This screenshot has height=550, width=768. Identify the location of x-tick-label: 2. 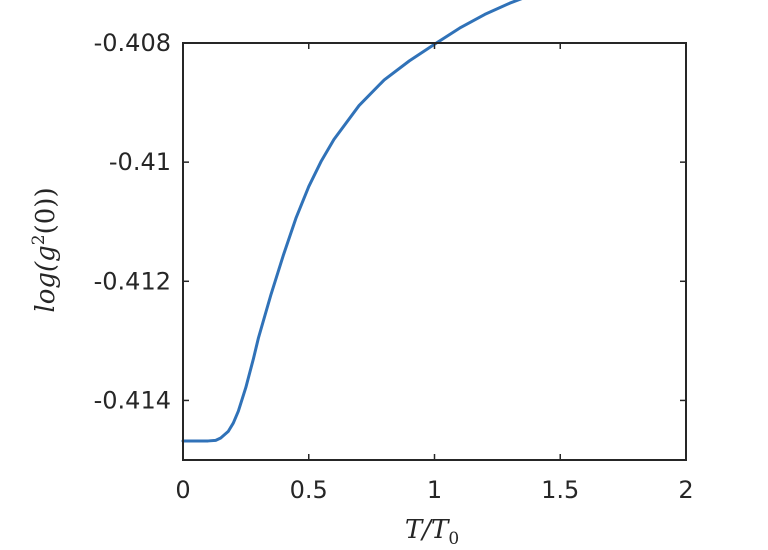
(685, 490).